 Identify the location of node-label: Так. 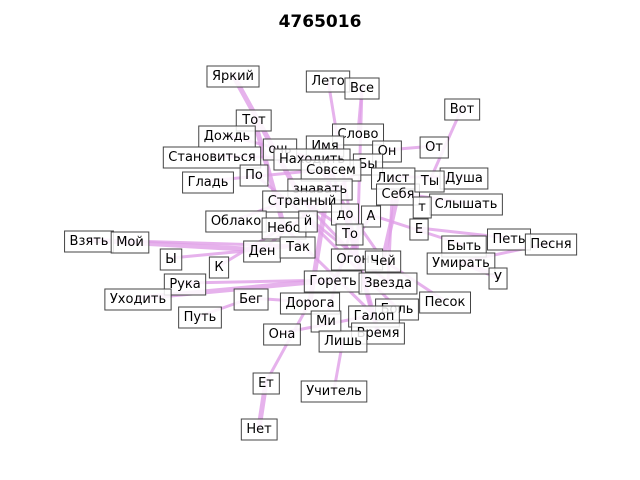
(297, 247).